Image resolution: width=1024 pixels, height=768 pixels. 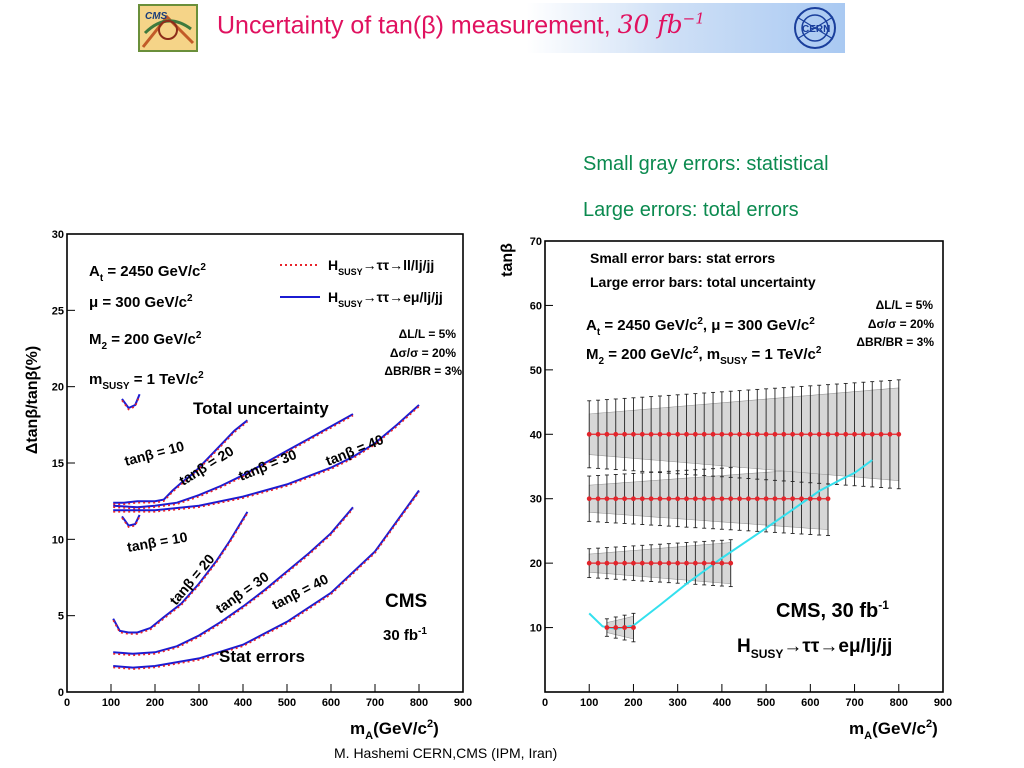 I want to click on legend-label-emu: HSUSY→ττ→eμ/lj/jj, so click(x=385, y=299).